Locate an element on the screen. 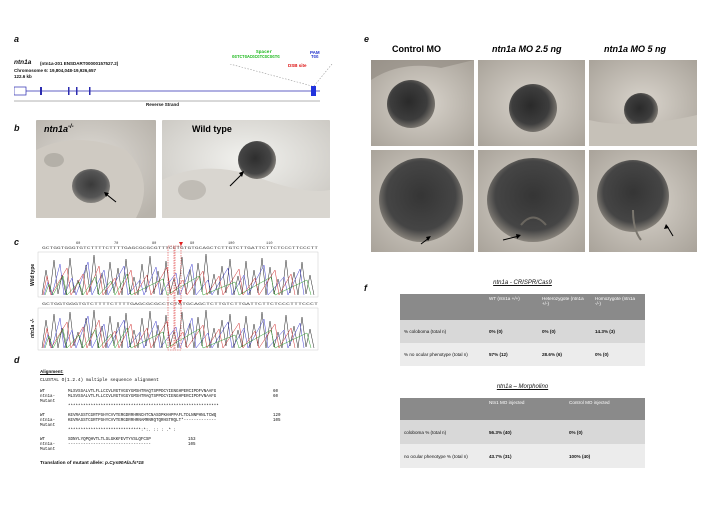  mutant-label: ntn1a-/- is located at coordinates (59, 129).